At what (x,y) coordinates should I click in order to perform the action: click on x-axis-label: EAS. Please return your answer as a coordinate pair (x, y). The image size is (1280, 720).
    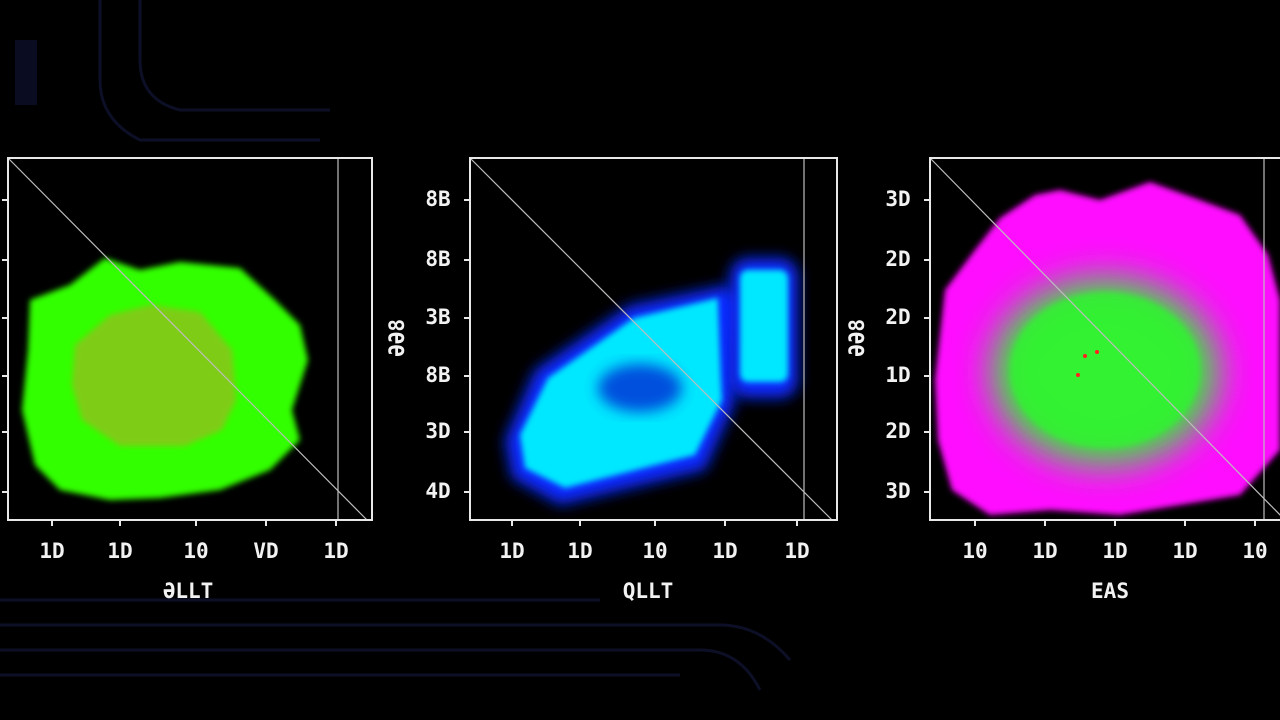
    Looking at the image, I should click on (1110, 591).